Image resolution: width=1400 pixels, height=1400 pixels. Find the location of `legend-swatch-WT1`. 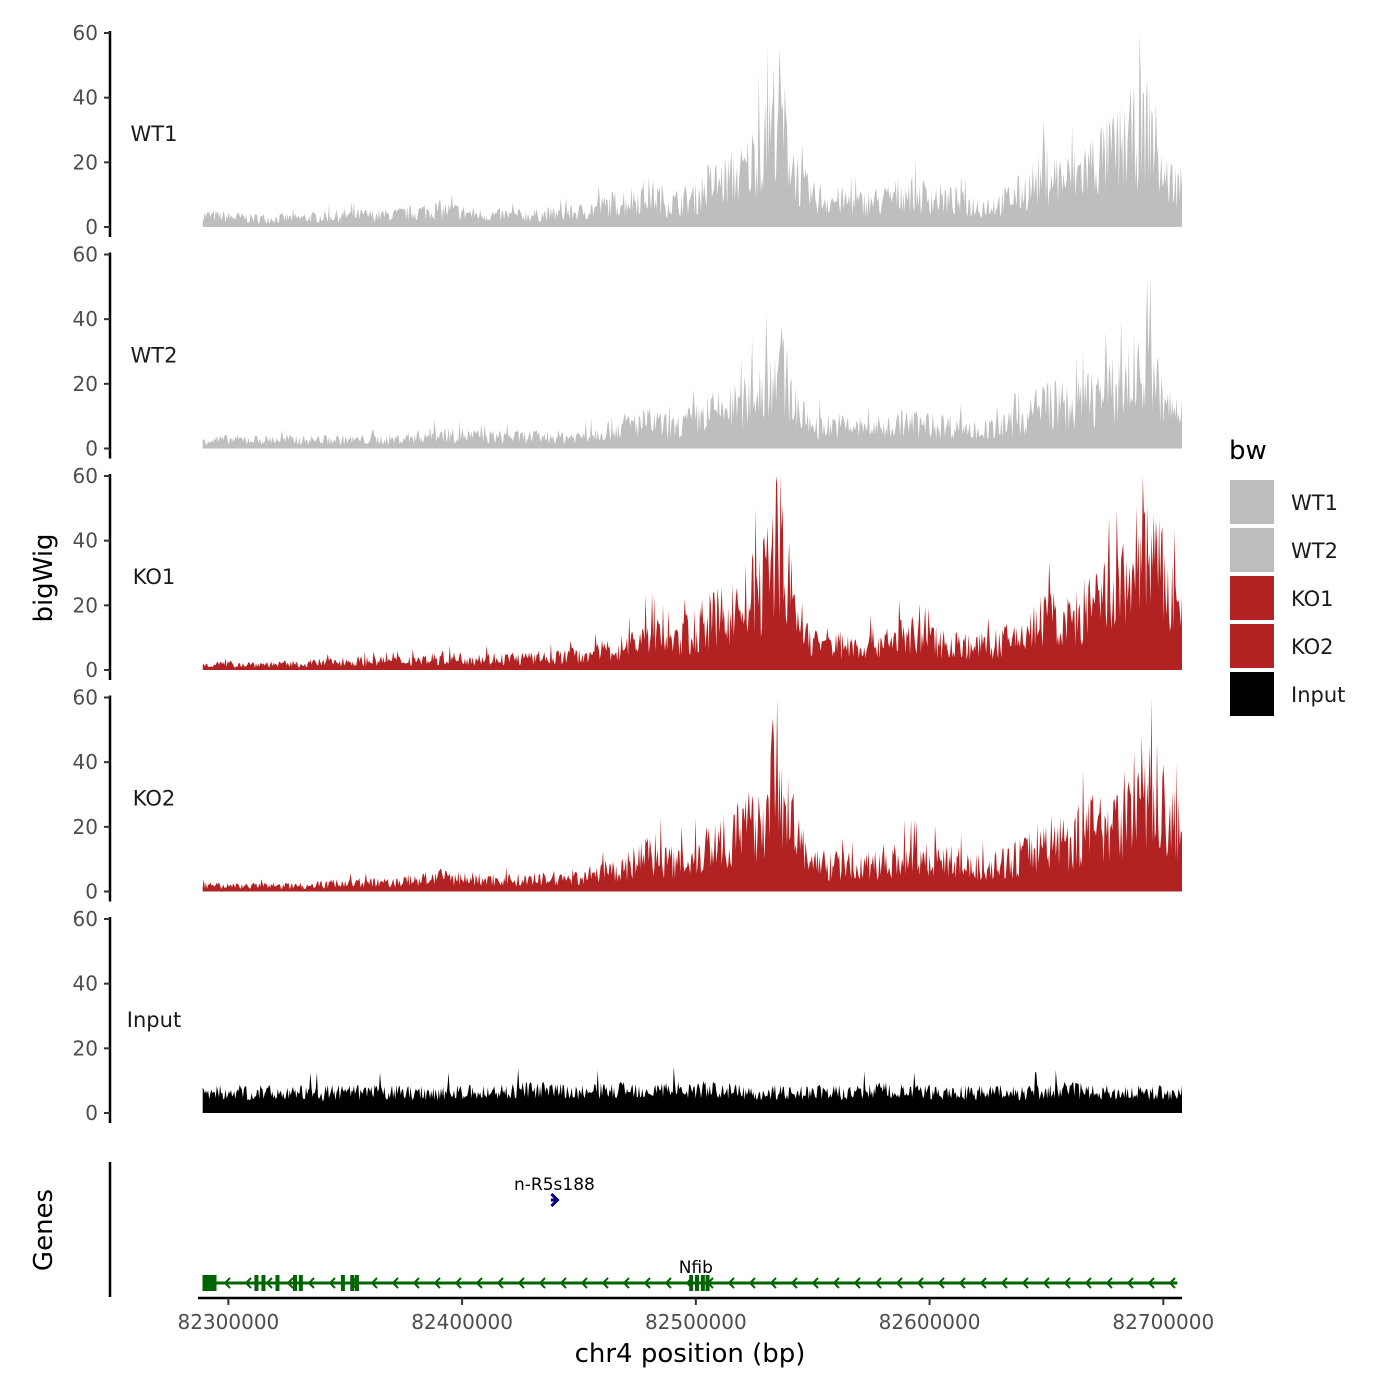

legend-swatch-WT1 is located at coordinates (1252, 502).